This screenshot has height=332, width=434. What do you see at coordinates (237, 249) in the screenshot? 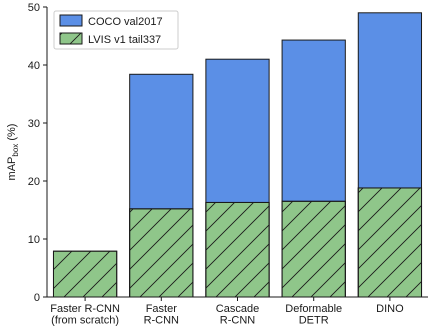
I see `bar-lvis-2-hatch` at bounding box center [237, 249].